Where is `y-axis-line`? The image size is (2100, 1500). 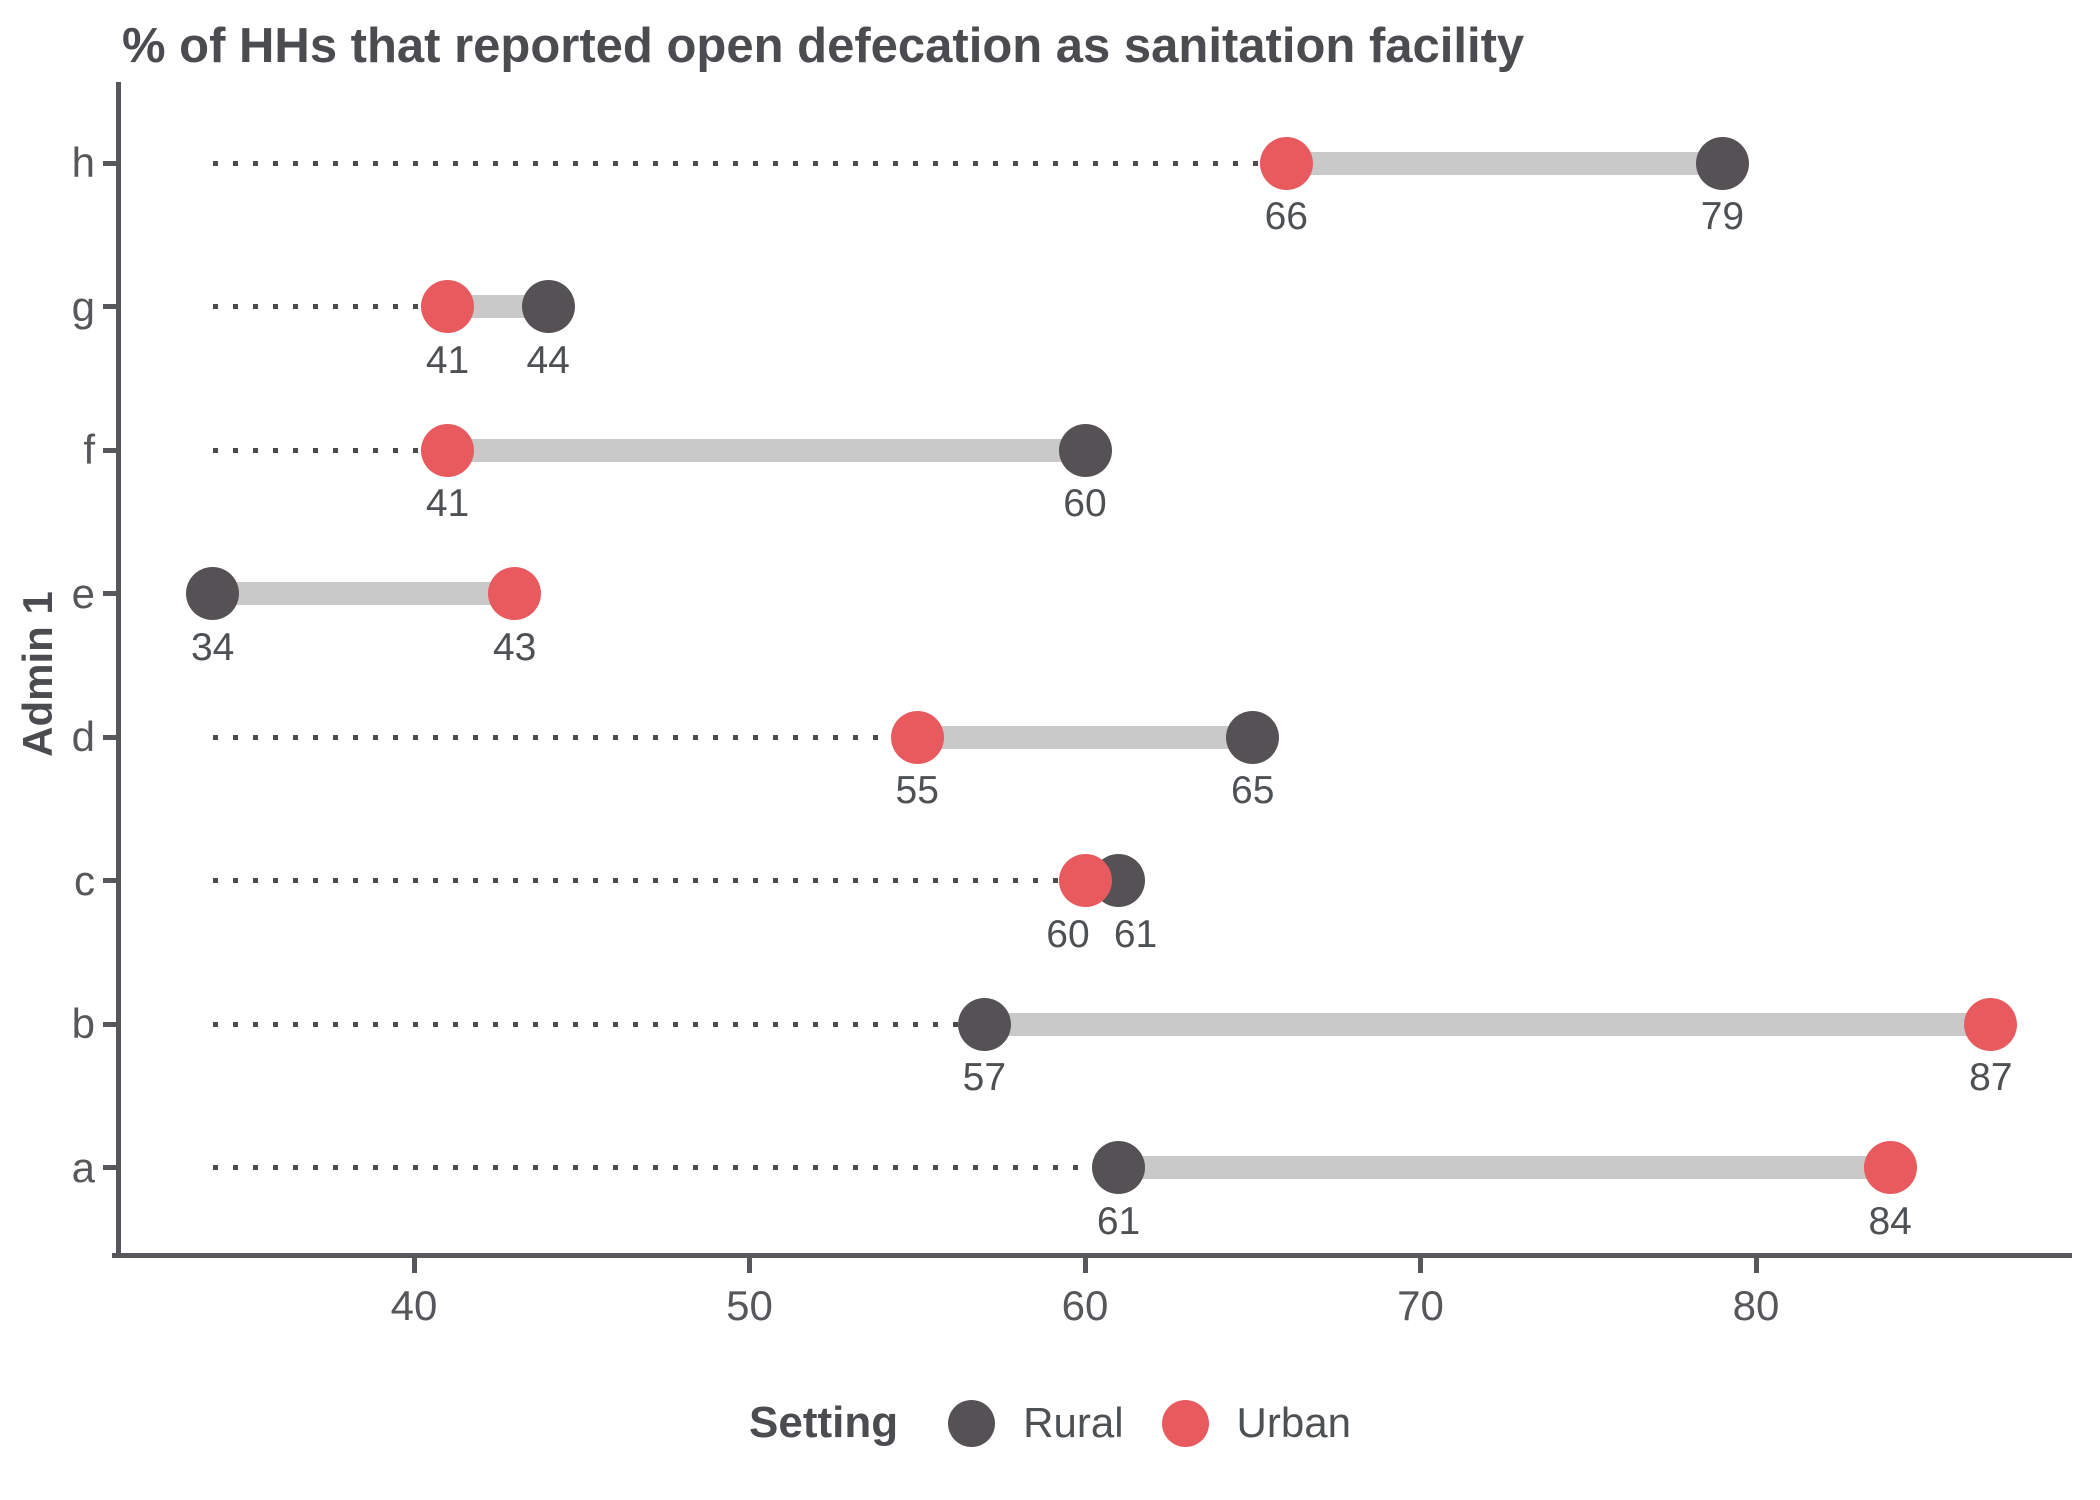 y-axis-line is located at coordinates (118, 670).